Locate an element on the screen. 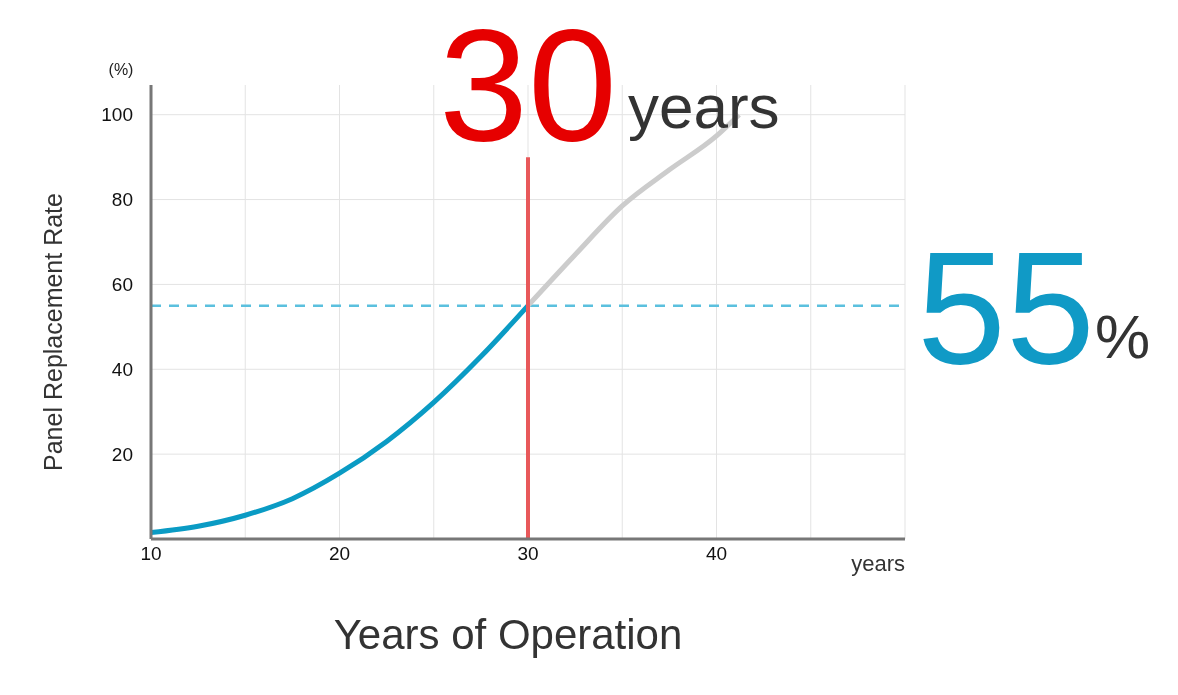 This screenshot has width=1178, height=695. x-tick-label: 20 is located at coordinates (339, 554).